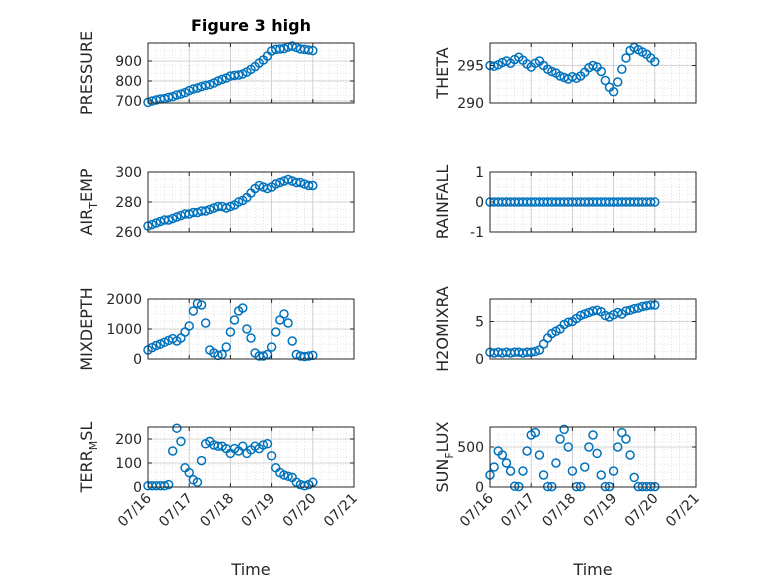 Image resolution: width=778 pixels, height=583 pixels. I want to click on y-axis-label: RAINFALL, so click(442, 202).